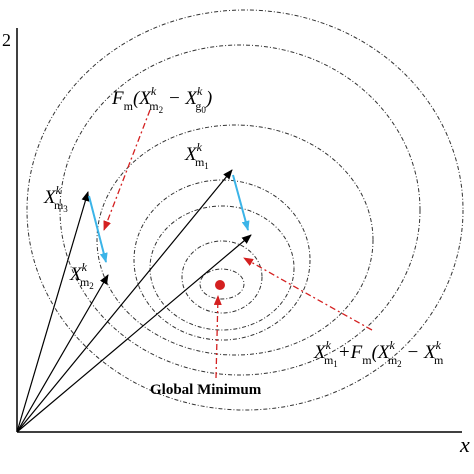 The width and height of the screenshot is (474, 474). I want to click on vector-label: Xk m2, so click(81, 275).